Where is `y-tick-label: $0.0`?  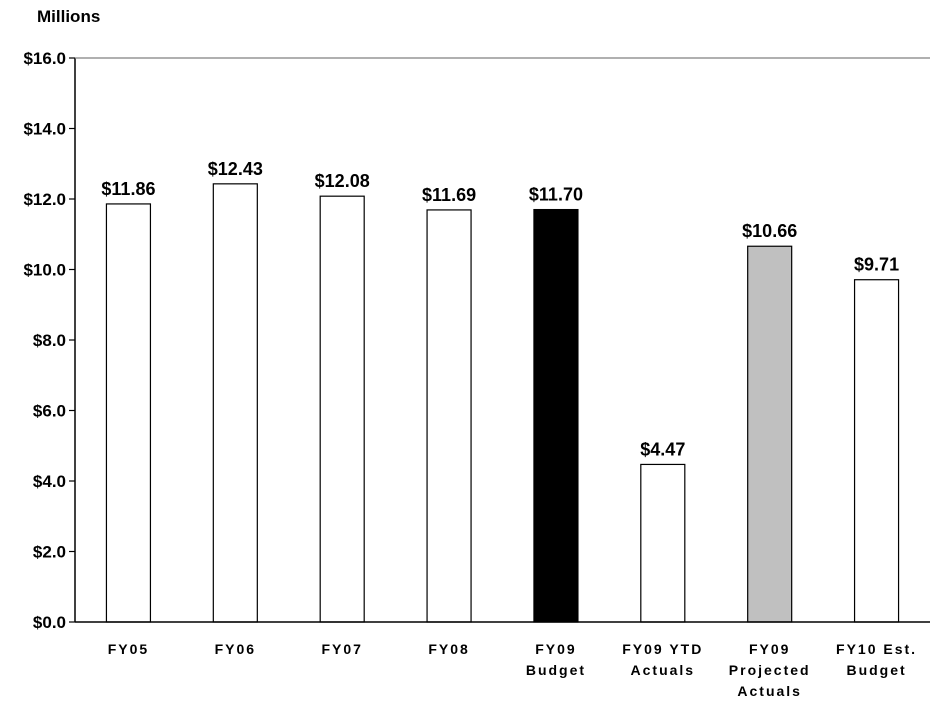 y-tick-label: $0.0 is located at coordinates (49, 622).